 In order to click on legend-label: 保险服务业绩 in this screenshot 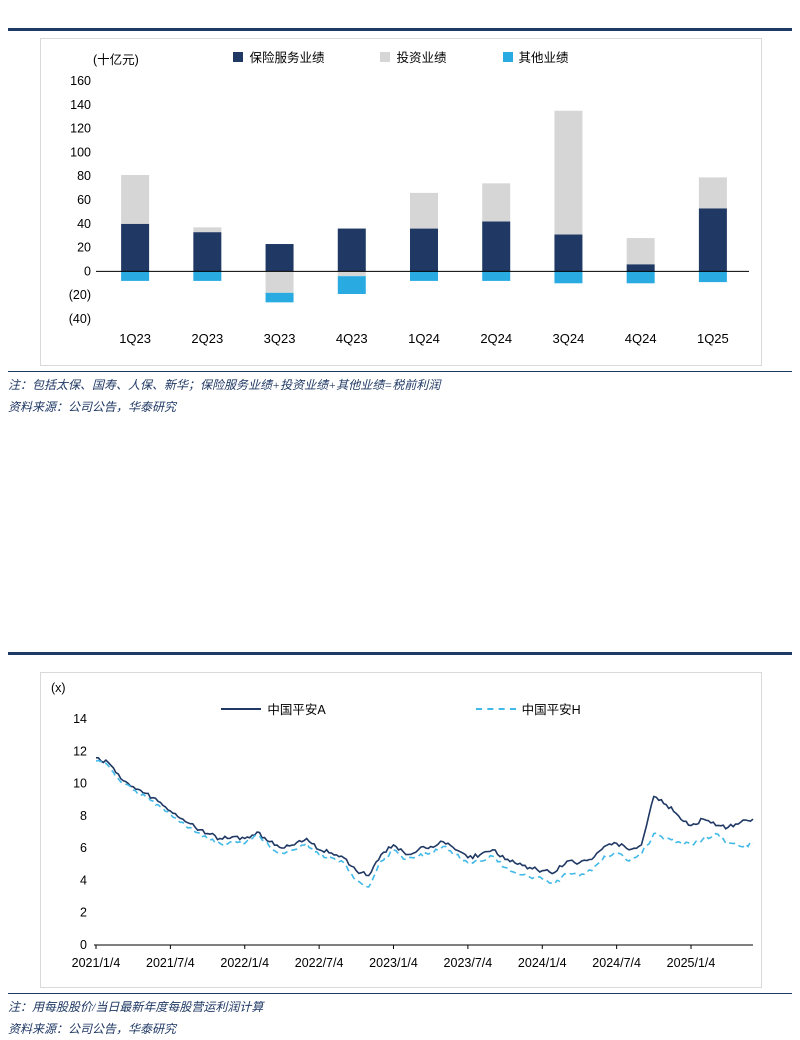, I will do `click(287, 58)`.